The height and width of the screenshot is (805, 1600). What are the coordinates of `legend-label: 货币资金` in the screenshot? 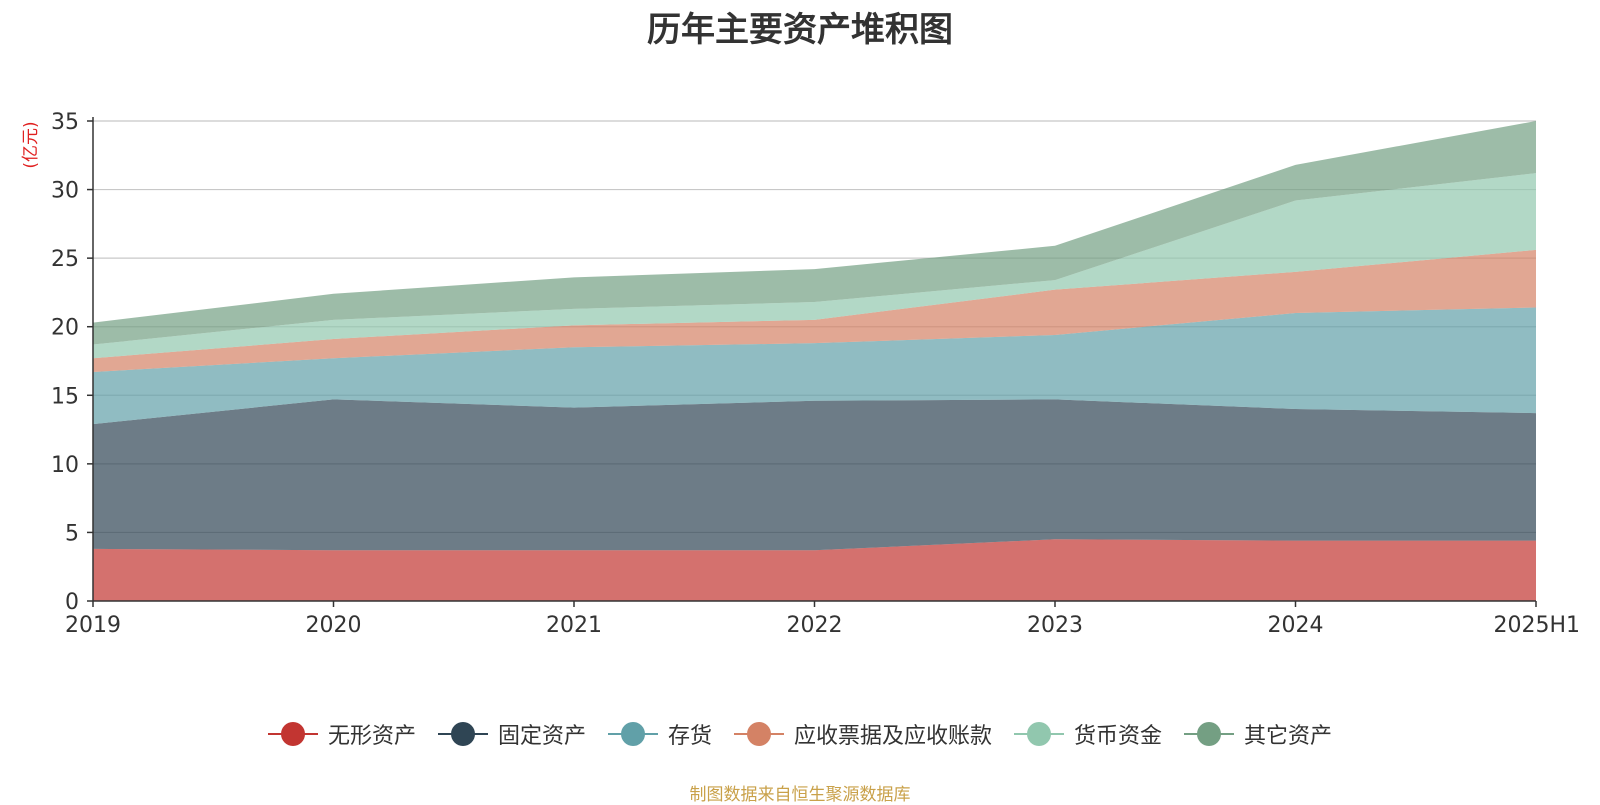 It's located at (1118, 736).